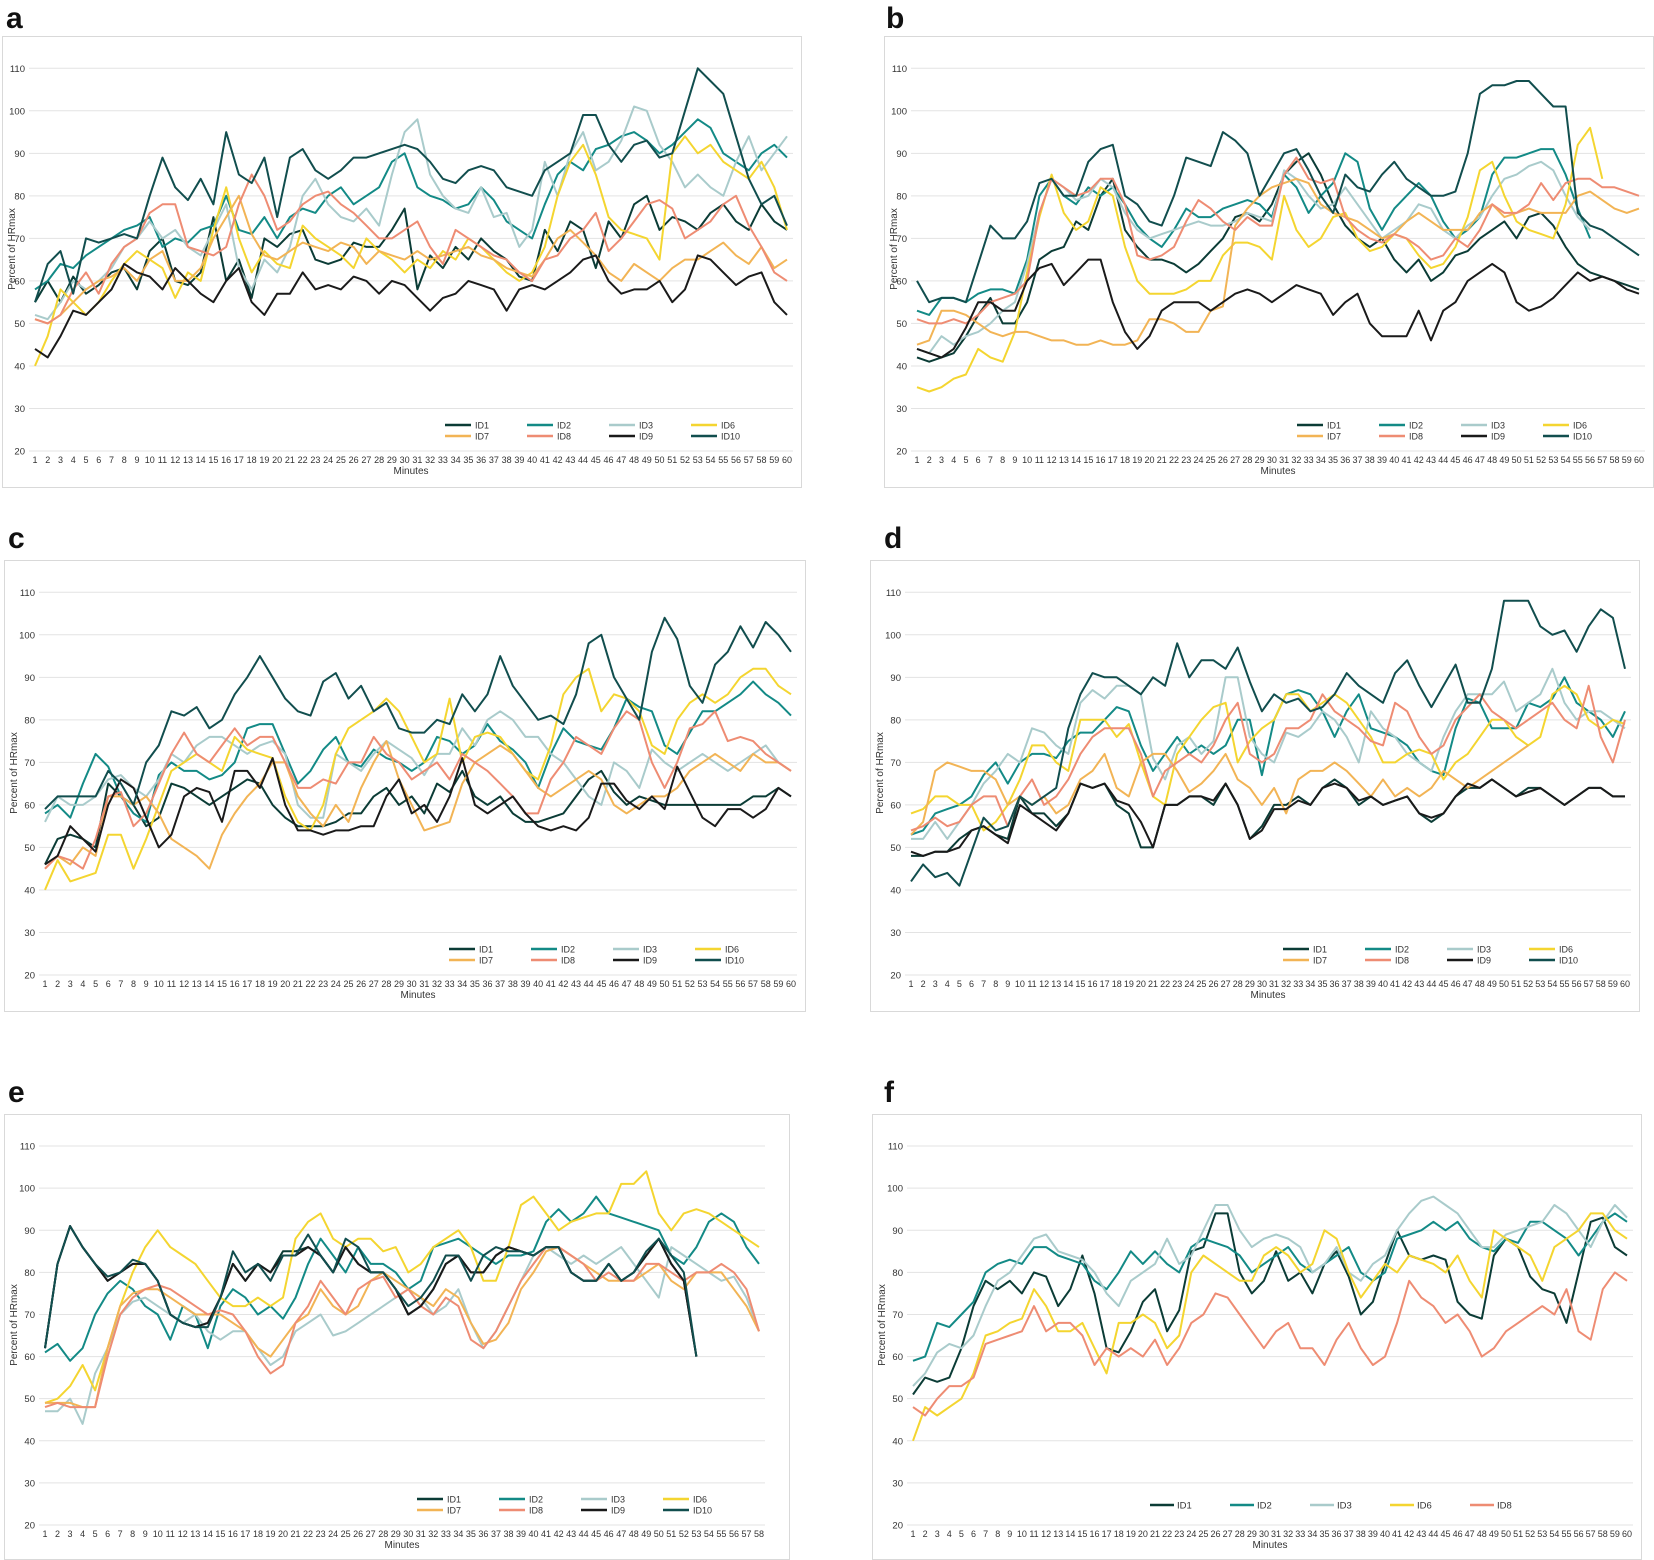 The height and width of the screenshot is (1560, 1654). I want to click on y-tick-label: 30, so click(901, 409).